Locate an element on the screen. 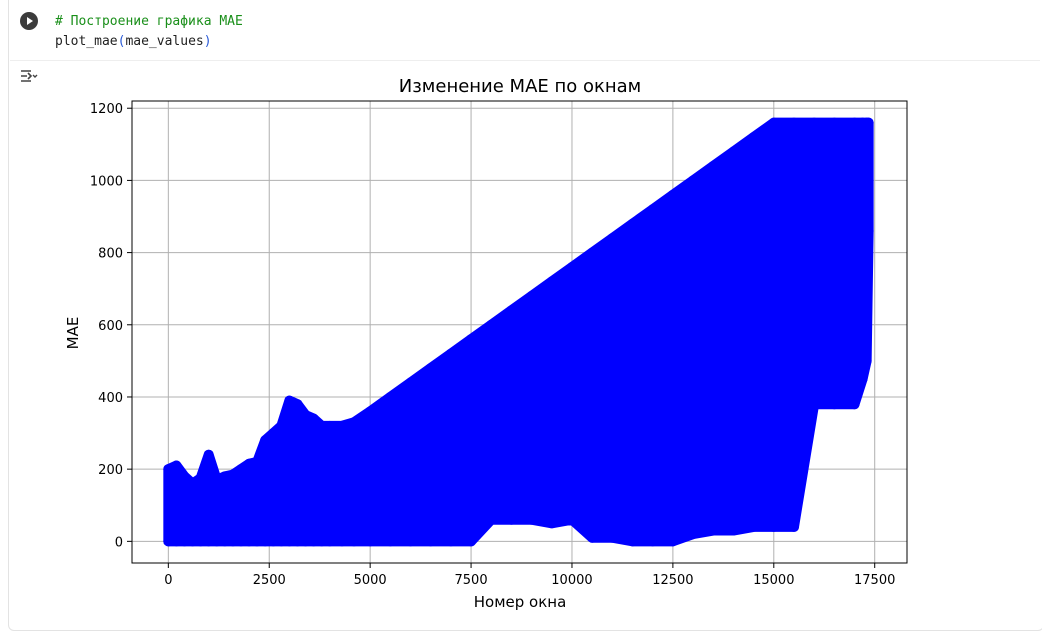 The width and height of the screenshot is (1042, 638). y-tick-label: 400 is located at coordinates (110, 398).